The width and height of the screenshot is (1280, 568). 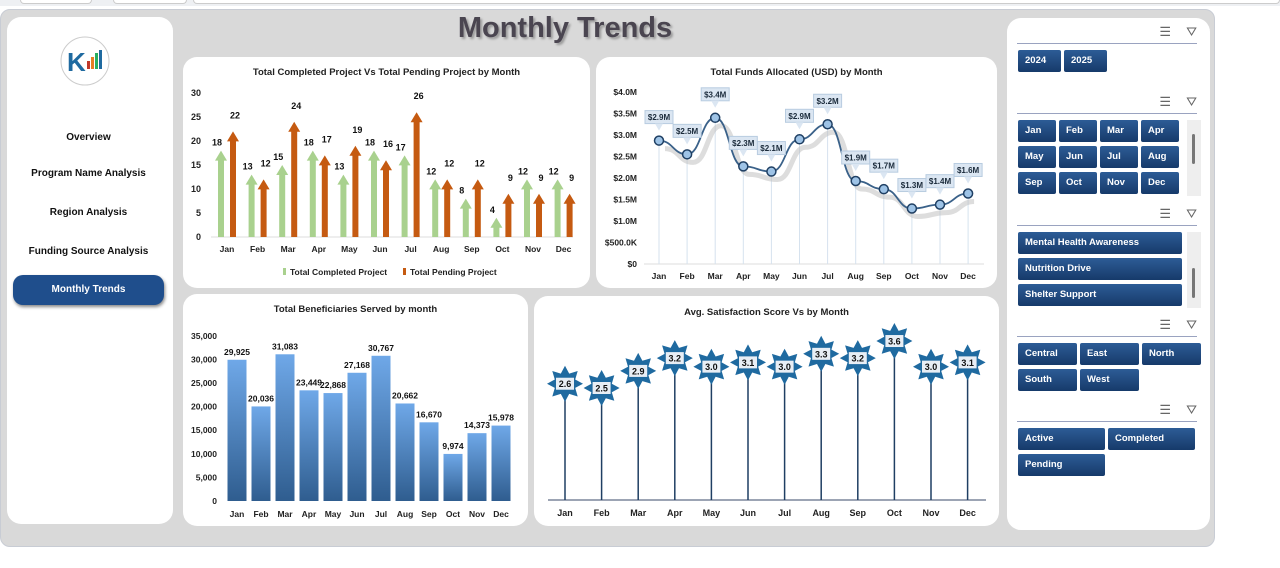 What do you see at coordinates (196, 189) in the screenshot?
I see `y-tick-label: 10` at bounding box center [196, 189].